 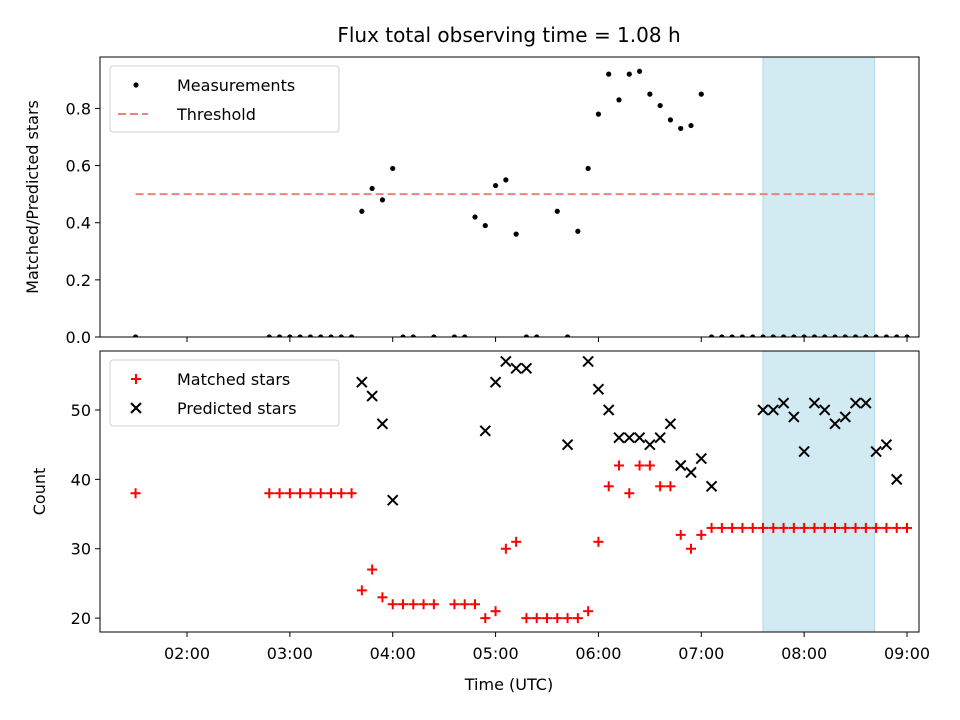 What do you see at coordinates (78, 280) in the screenshot?
I see `y-tick-label: 0.2` at bounding box center [78, 280].